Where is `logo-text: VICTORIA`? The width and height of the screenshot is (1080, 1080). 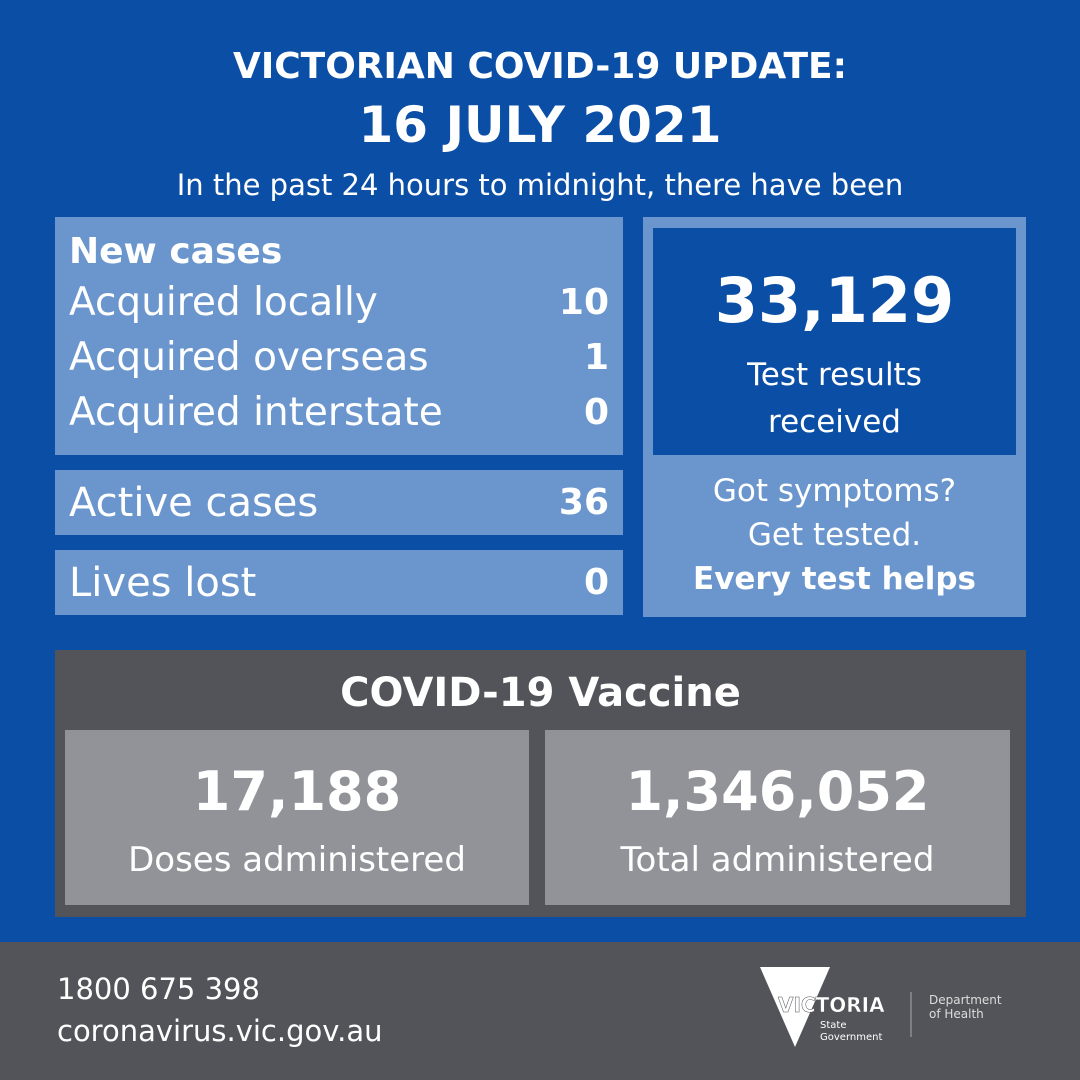
logo-text: VICTORIA is located at coordinates (831, 1005).